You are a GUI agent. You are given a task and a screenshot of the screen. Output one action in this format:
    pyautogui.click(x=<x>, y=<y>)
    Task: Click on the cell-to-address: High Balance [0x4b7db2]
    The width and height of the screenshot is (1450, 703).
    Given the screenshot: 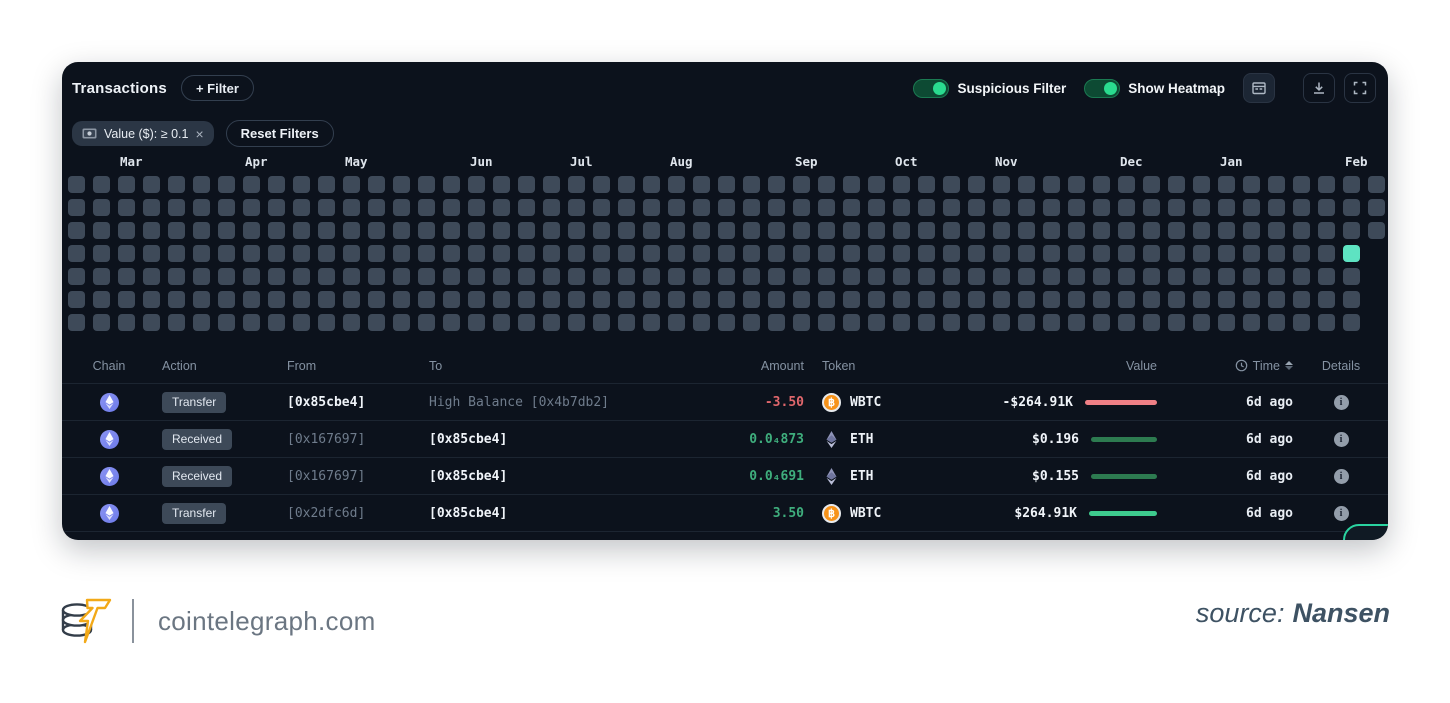 What is the action you would take?
    pyautogui.click(x=519, y=402)
    